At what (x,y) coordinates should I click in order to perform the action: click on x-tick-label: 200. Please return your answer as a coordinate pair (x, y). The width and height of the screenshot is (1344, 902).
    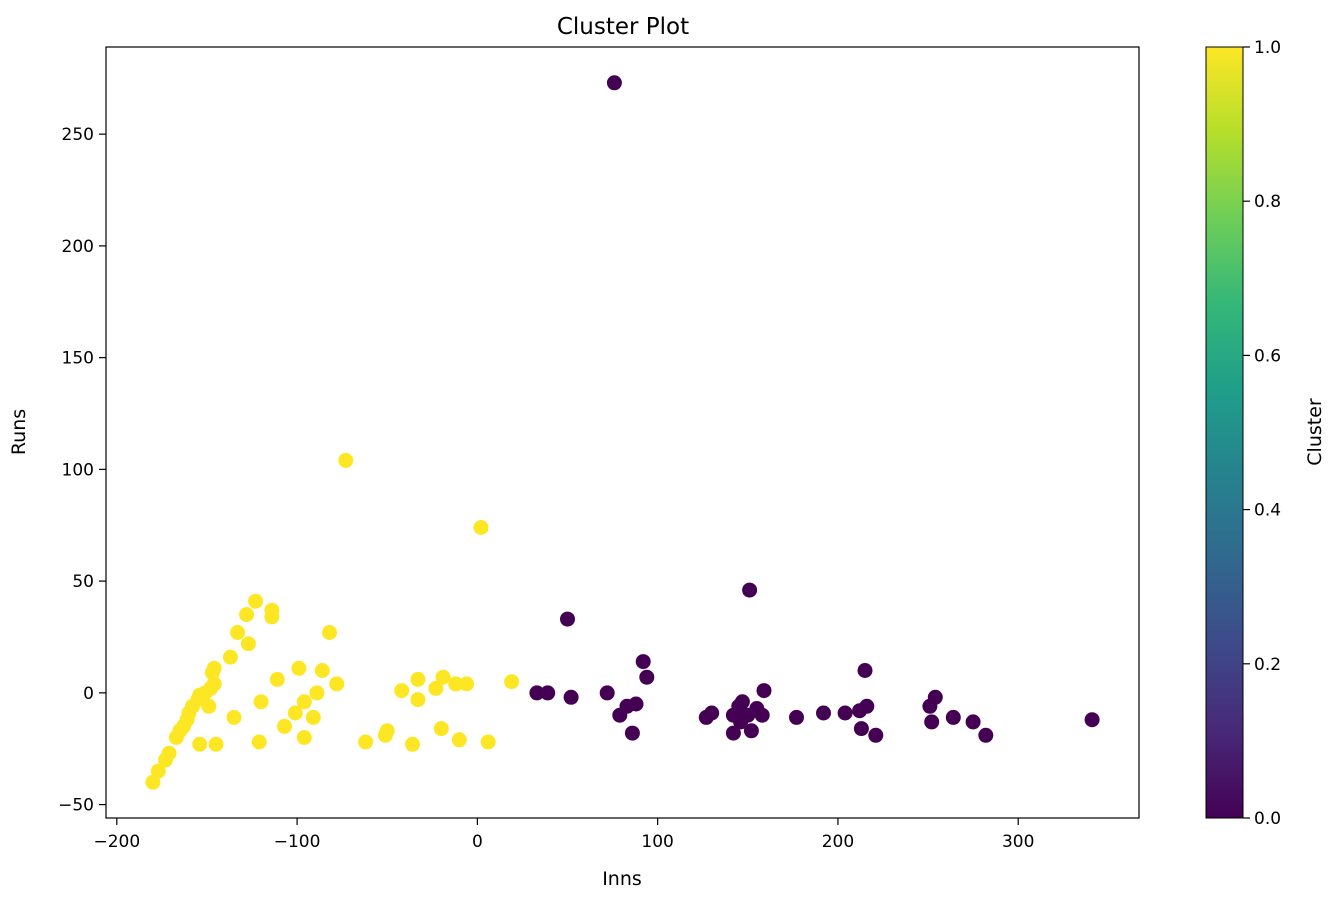
    Looking at the image, I should click on (838, 842).